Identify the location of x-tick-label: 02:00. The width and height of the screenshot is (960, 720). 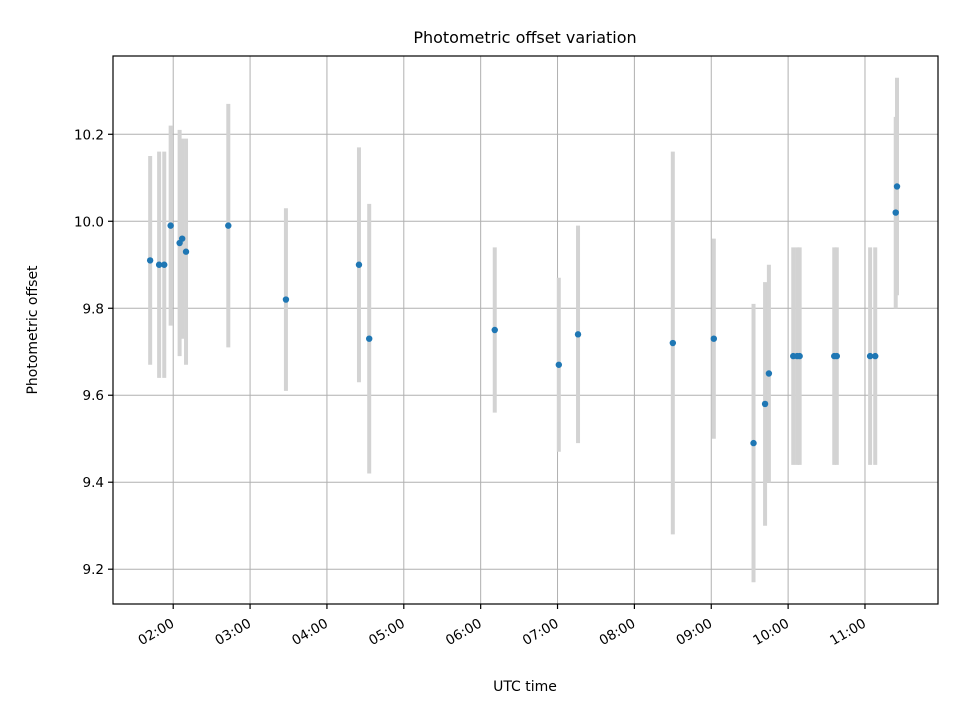
(157, 632).